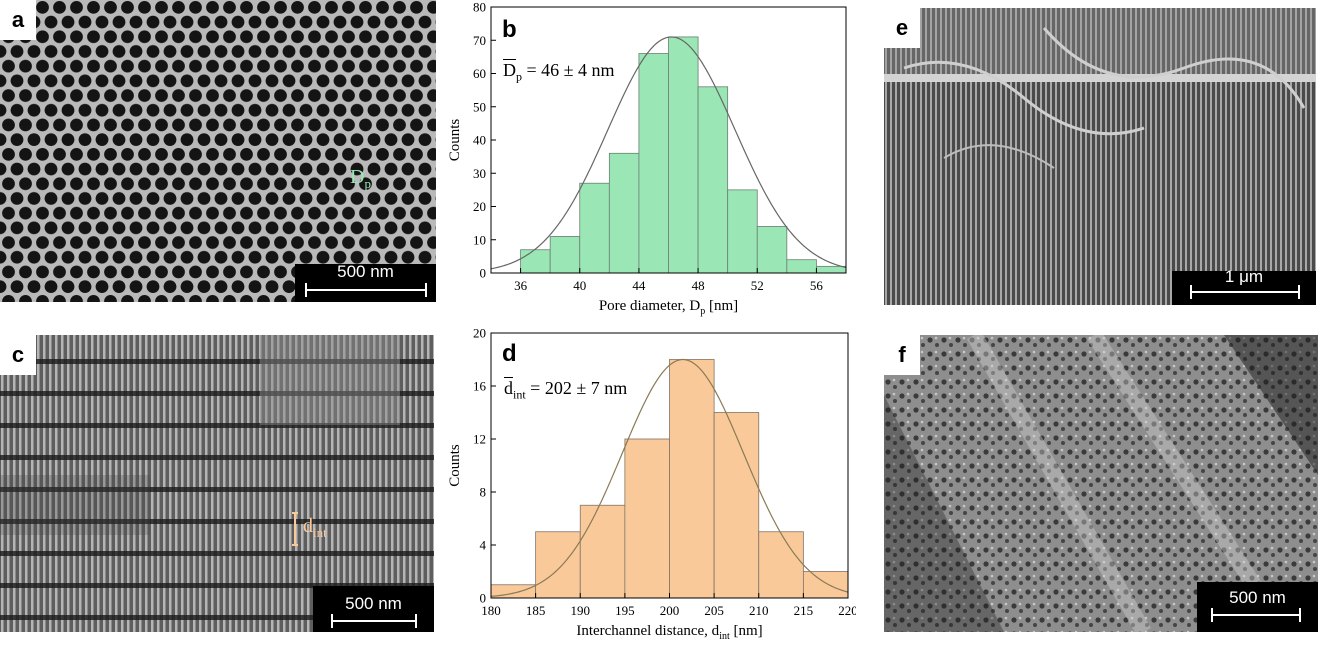 The image size is (1320, 653). What do you see at coordinates (698, 285) in the screenshot?
I see `chart-b-xtick-label-3: 48` at bounding box center [698, 285].